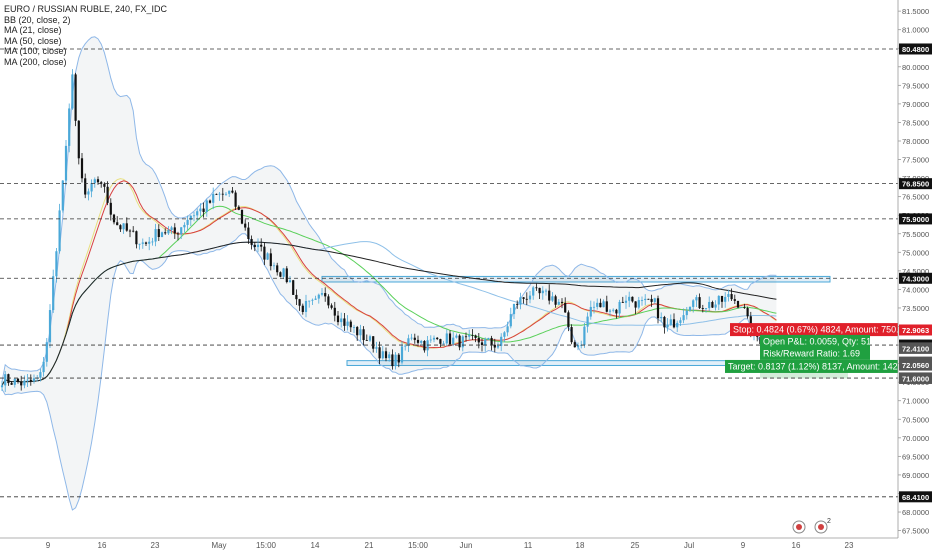 The image size is (932, 555). I want to click on record-icon, so click(799, 527).